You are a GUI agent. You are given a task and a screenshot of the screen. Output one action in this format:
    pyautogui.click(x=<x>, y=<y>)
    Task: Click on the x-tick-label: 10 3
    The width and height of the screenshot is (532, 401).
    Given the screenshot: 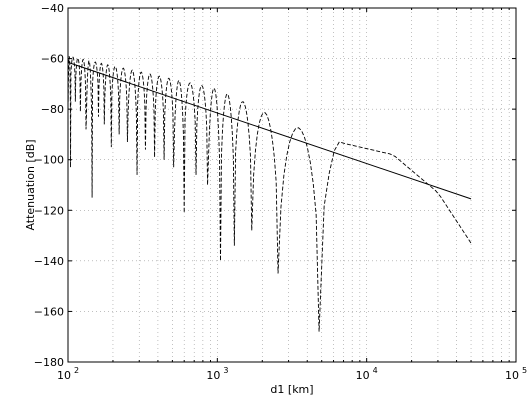 What is the action you would take?
    pyautogui.click(x=217, y=374)
    